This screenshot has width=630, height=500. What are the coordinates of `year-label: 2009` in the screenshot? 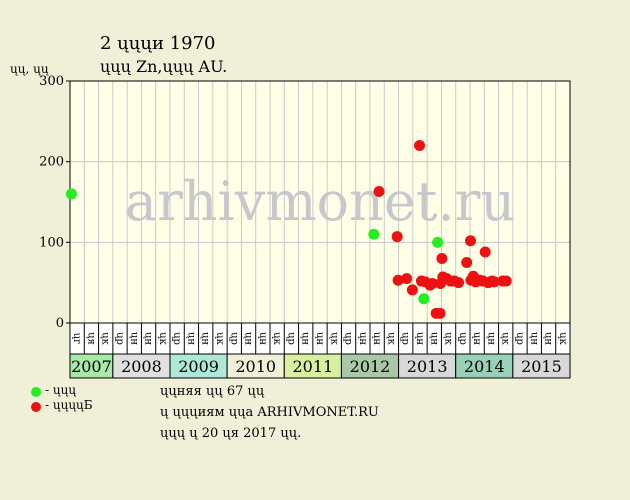 It's located at (198, 366).